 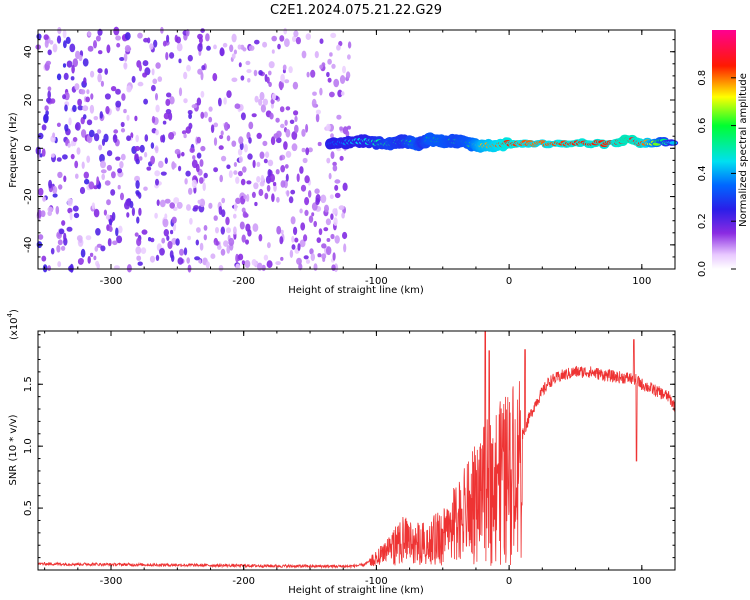 I want to click on snr-multiplier: (x104), so click(x=13, y=324).